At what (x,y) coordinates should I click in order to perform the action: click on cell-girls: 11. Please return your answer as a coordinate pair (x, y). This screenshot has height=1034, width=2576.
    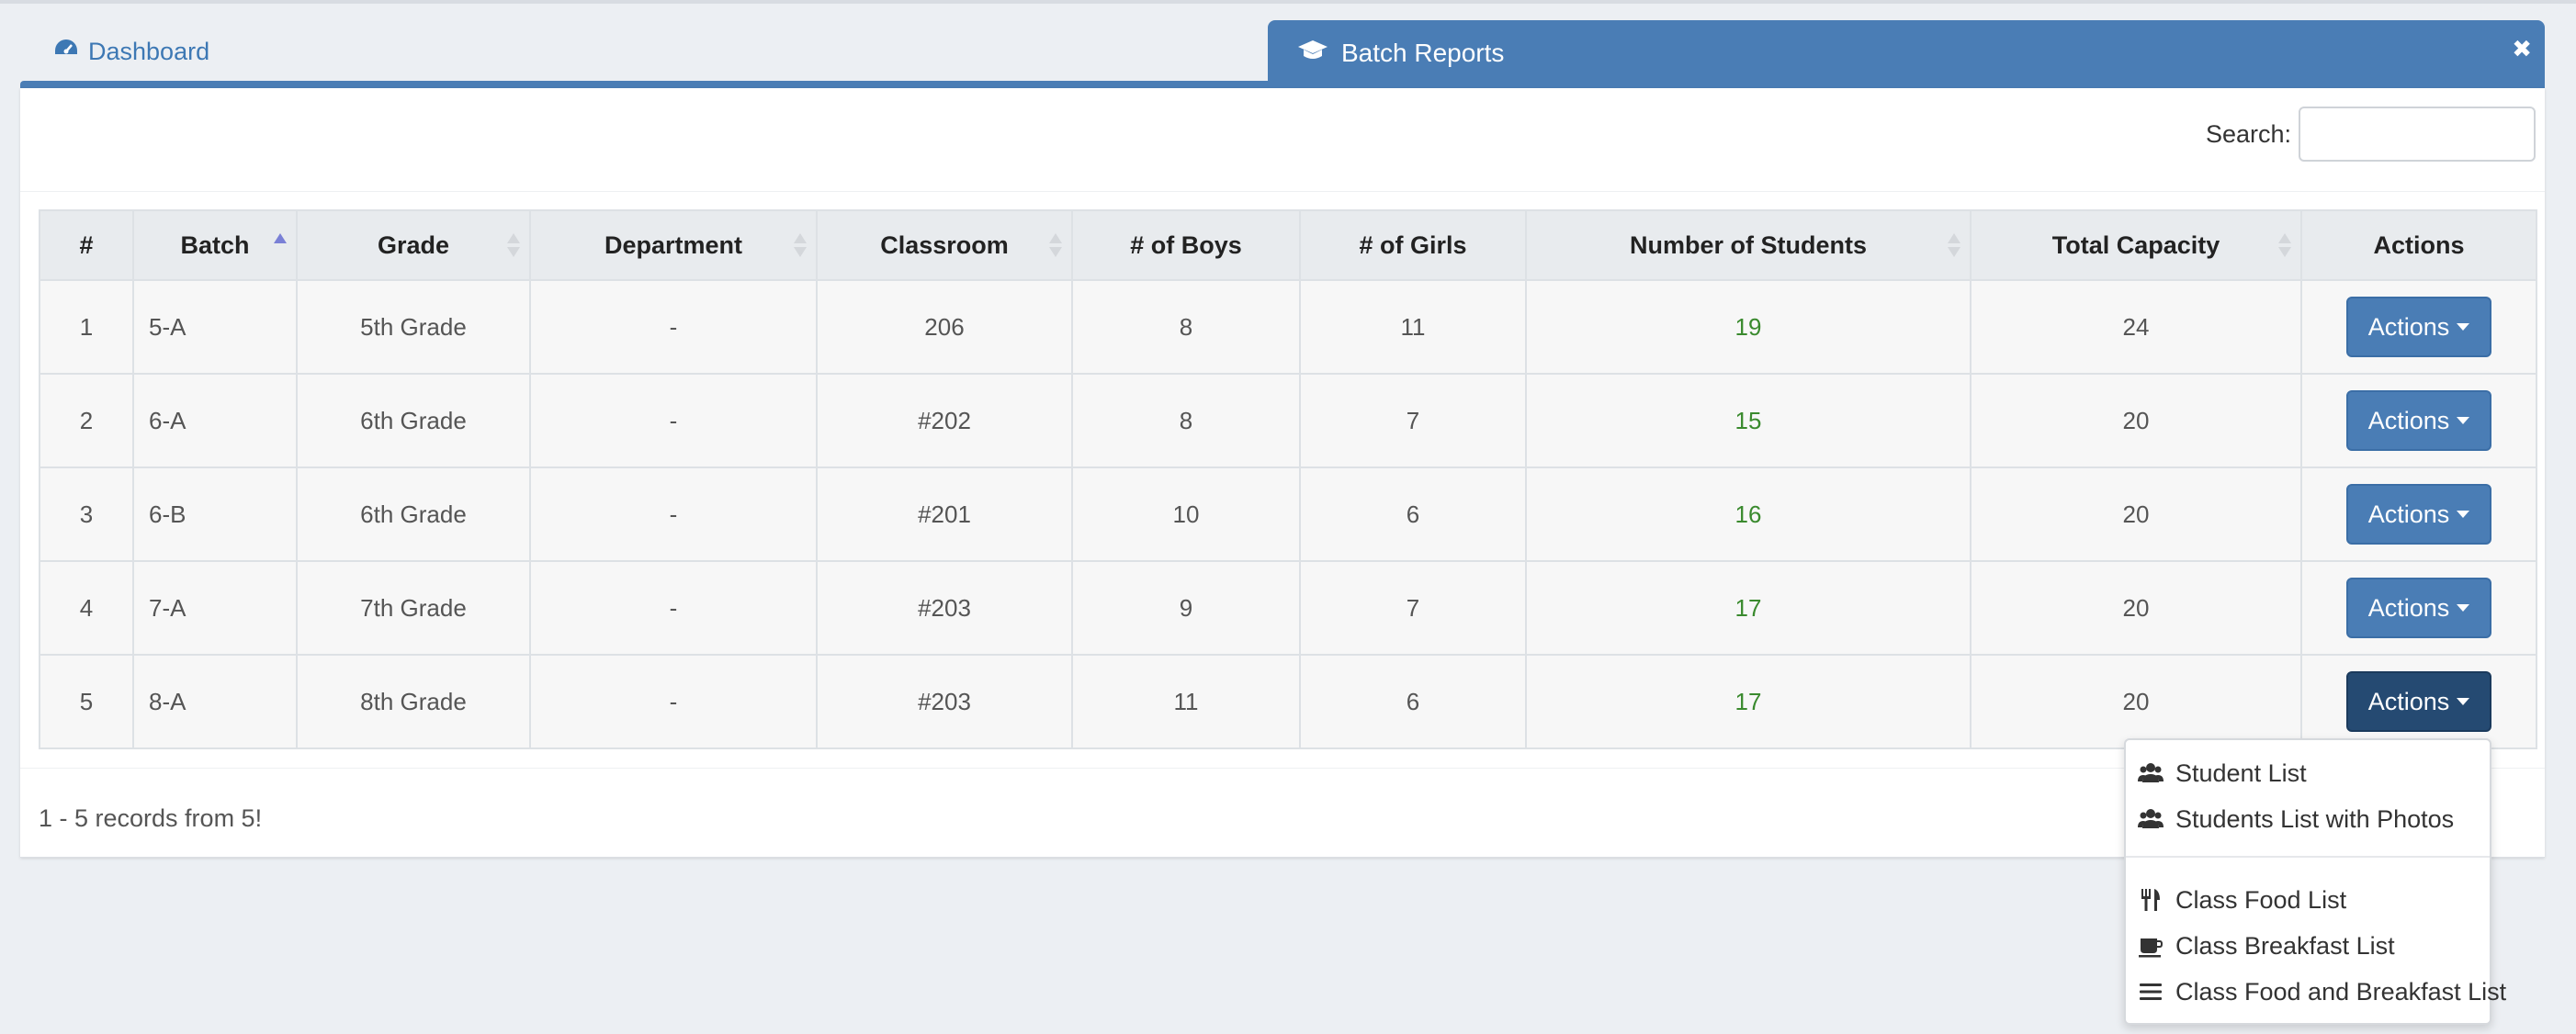
    Looking at the image, I should click on (1413, 327).